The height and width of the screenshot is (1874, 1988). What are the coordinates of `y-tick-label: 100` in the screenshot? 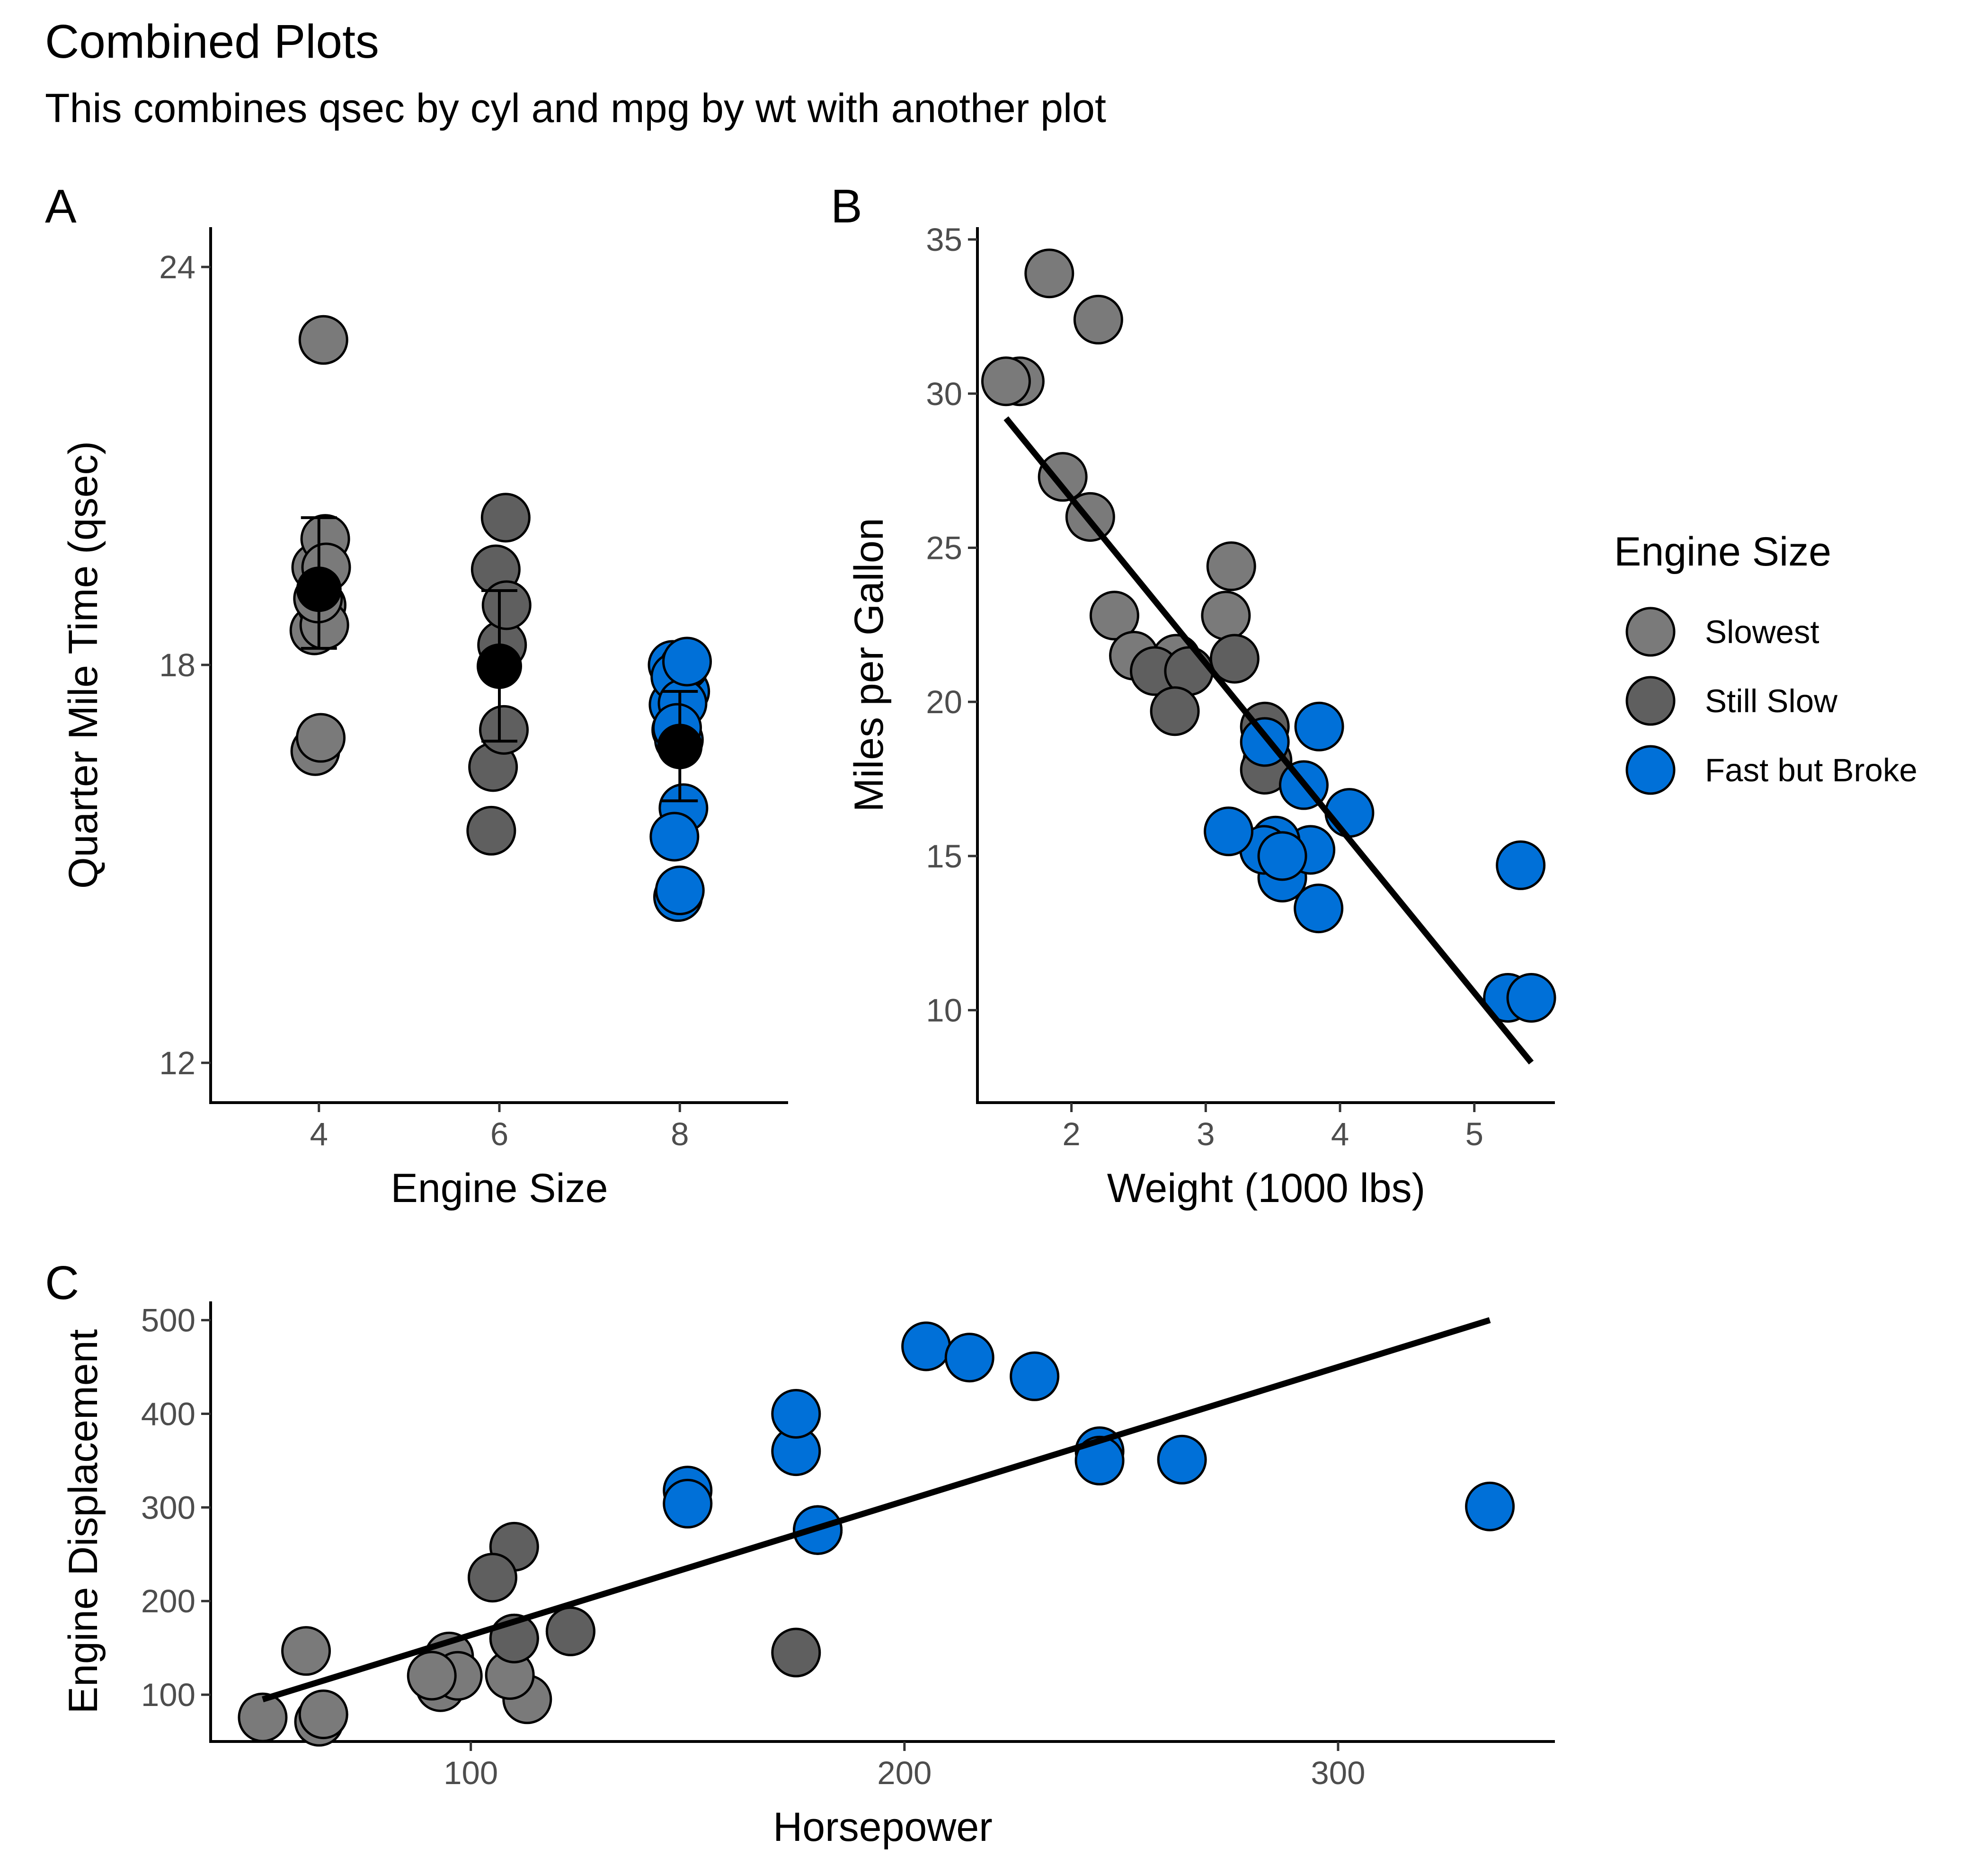 It's located at (168, 1695).